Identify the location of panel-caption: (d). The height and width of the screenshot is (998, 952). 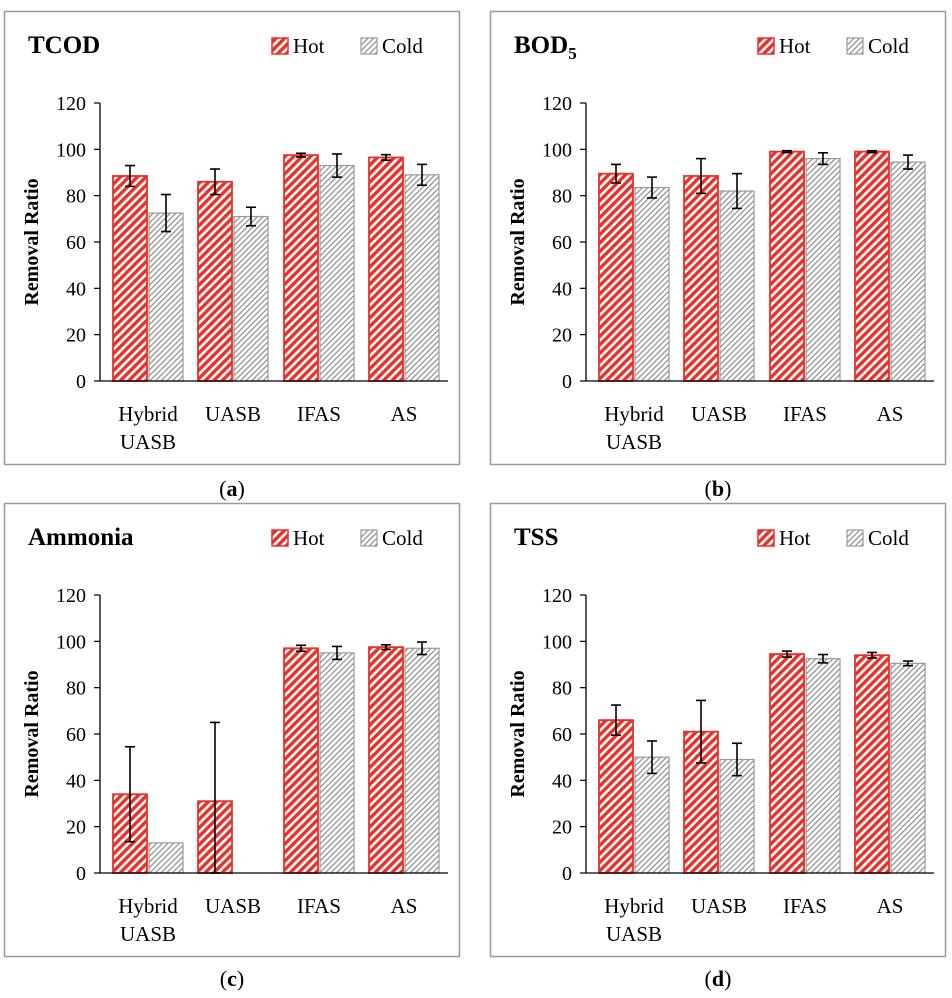
(718, 978).